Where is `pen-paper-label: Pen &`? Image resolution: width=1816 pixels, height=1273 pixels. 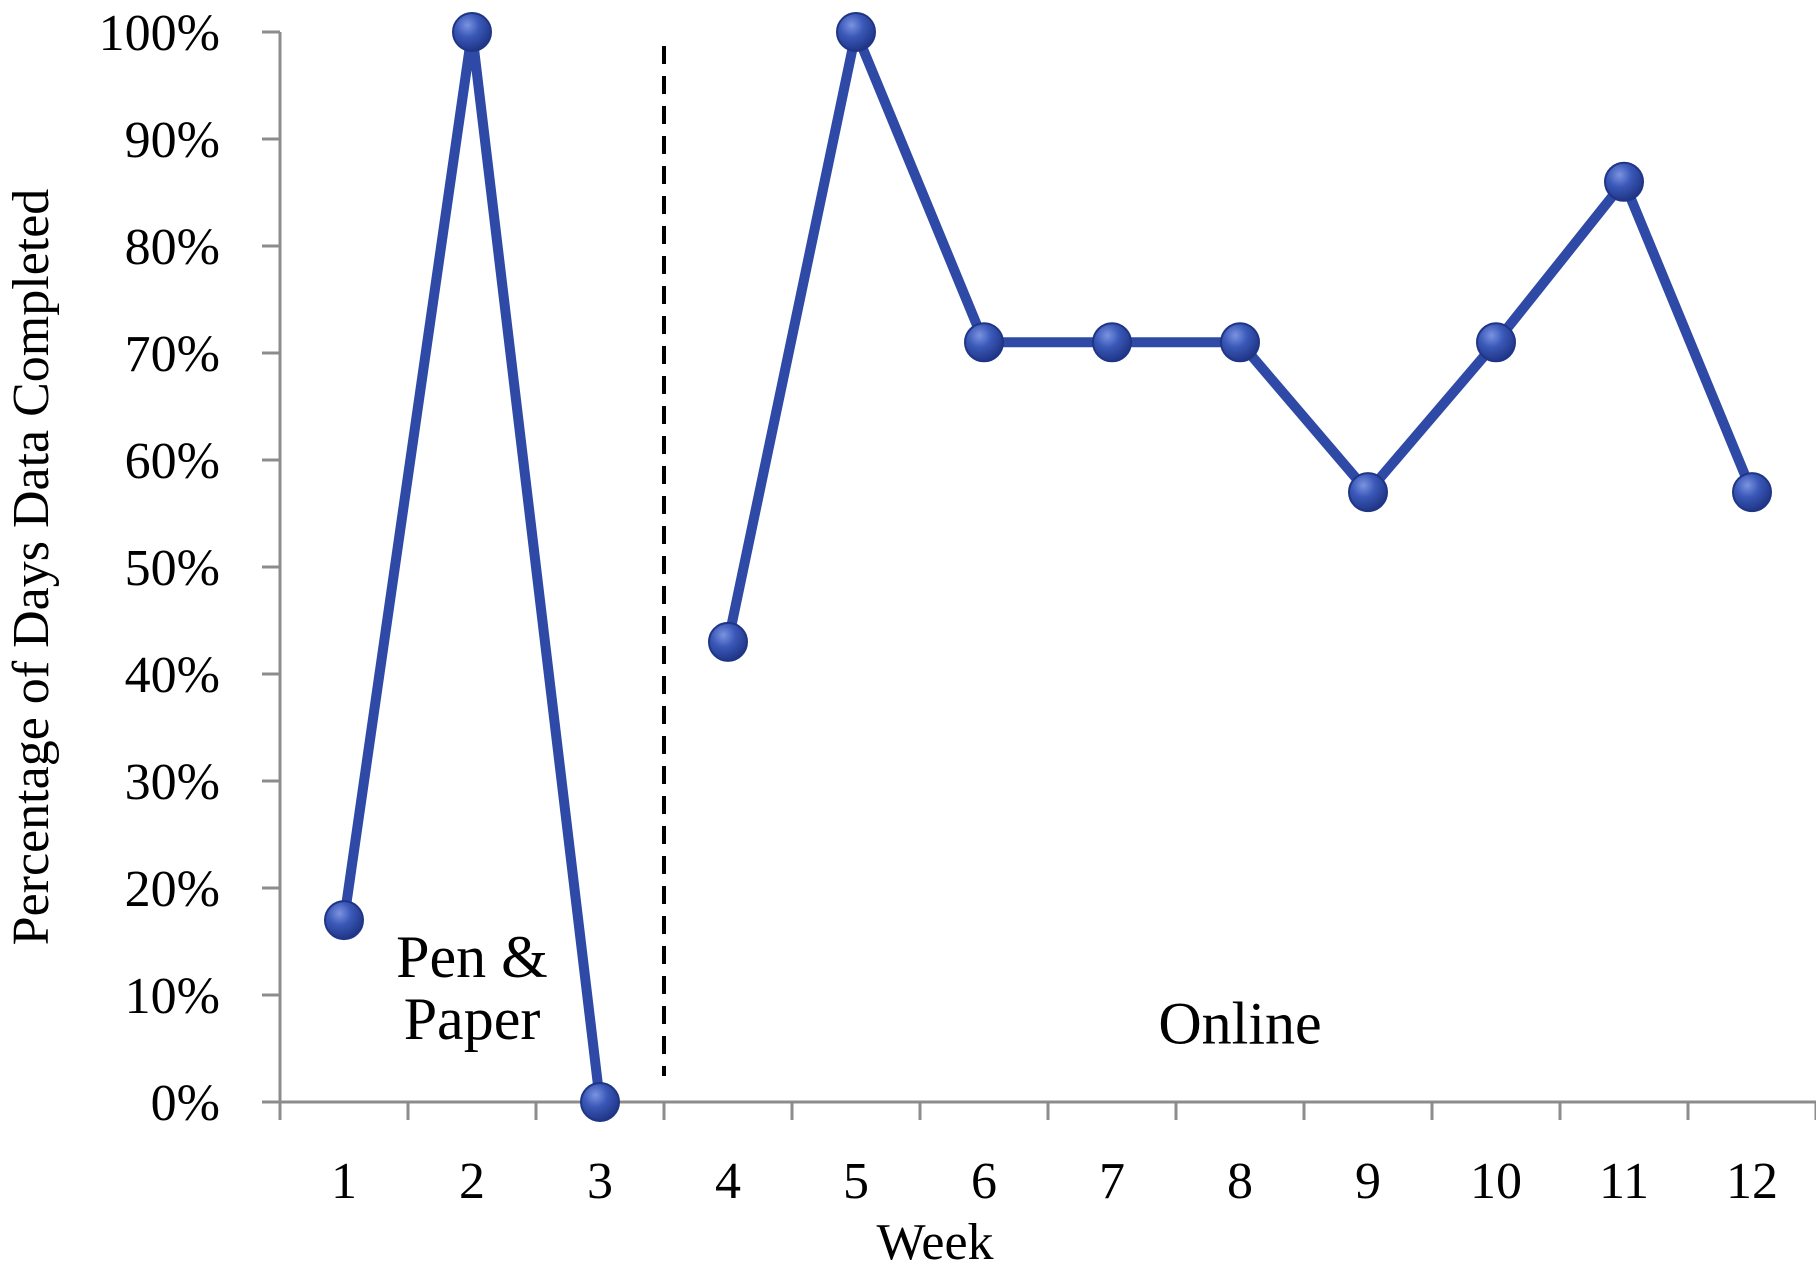 pen-paper-label: Pen & is located at coordinates (472, 957).